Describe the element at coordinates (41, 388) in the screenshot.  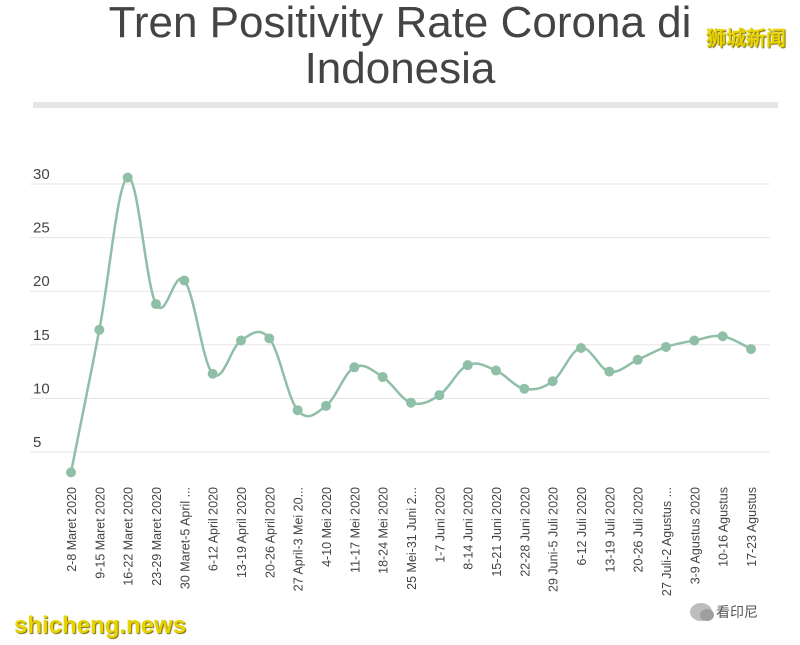
I see `y-tick-label: 10` at that location.